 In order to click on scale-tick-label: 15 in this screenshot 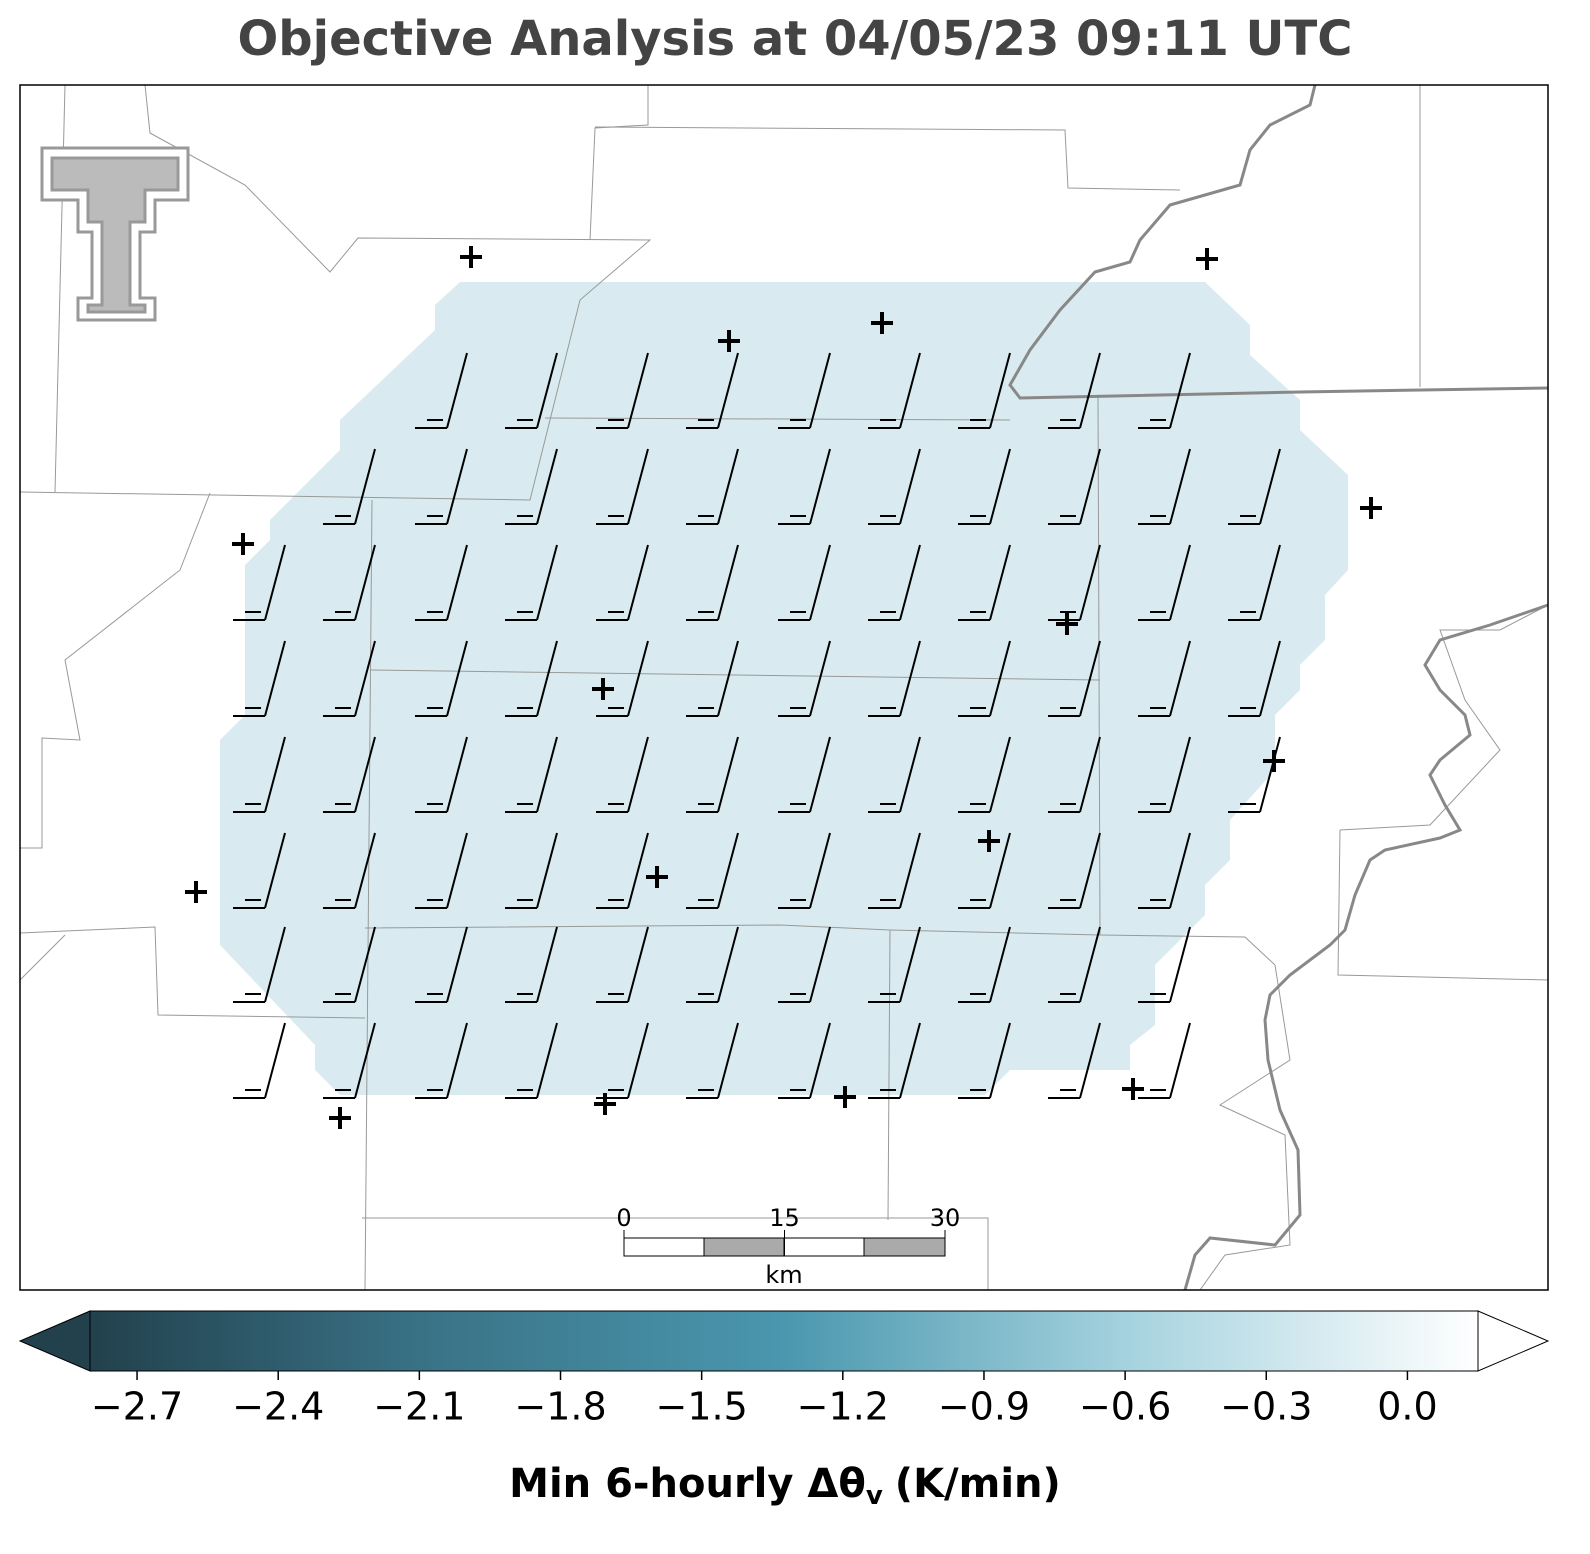, I will do `click(784, 1218)`.